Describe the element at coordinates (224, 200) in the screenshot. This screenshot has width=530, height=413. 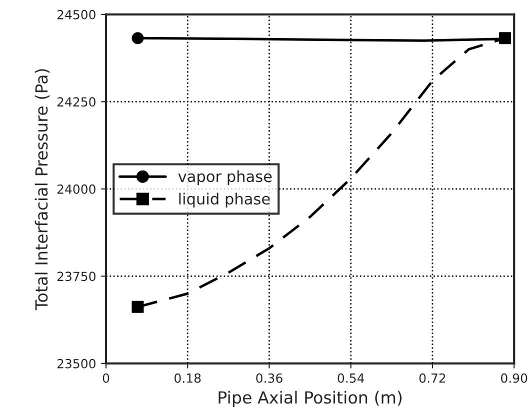
I see `legend-label: liquid phase` at that location.